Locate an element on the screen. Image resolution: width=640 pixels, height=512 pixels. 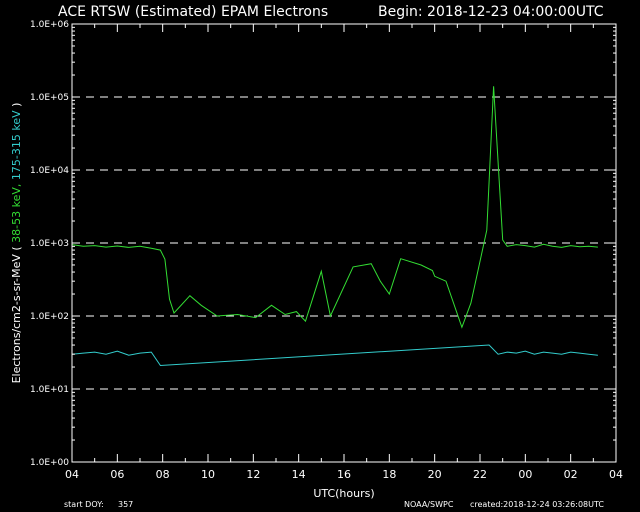
y-tick-label: 1.0E+03 is located at coordinates (49, 244).